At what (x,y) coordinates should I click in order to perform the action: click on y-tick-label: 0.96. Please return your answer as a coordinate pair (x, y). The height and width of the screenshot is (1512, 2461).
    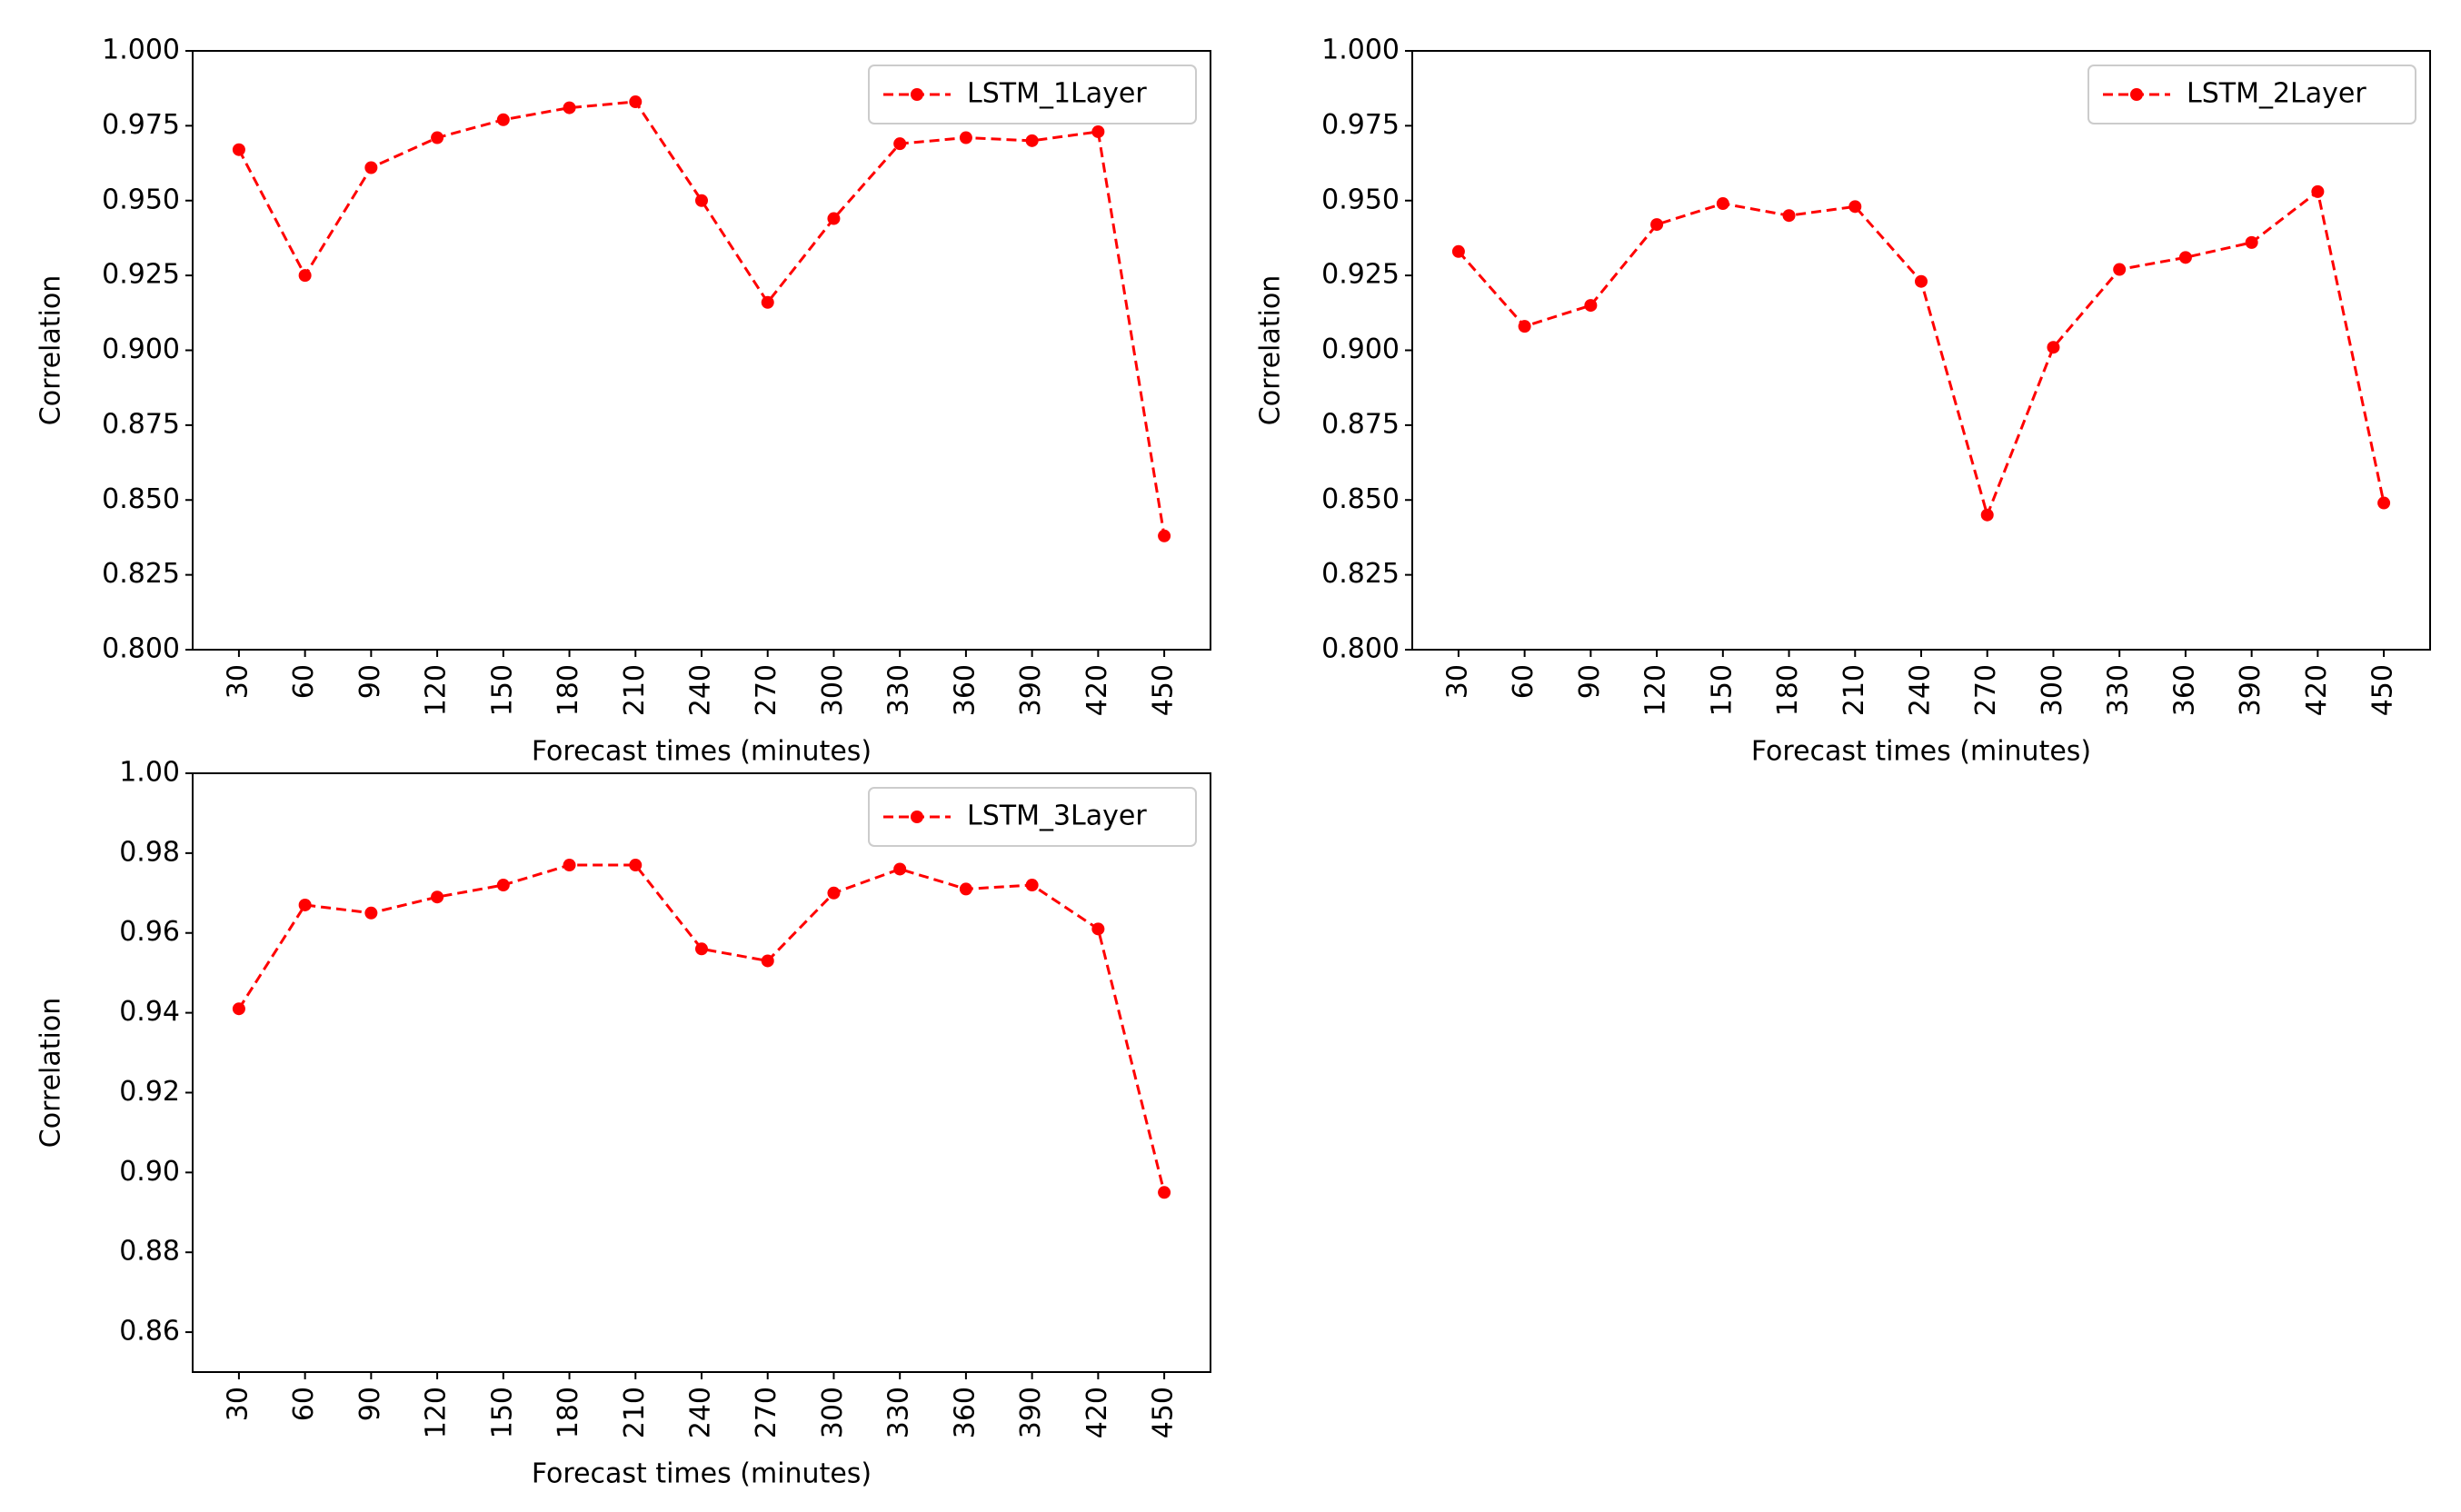
    Looking at the image, I should click on (149, 932).